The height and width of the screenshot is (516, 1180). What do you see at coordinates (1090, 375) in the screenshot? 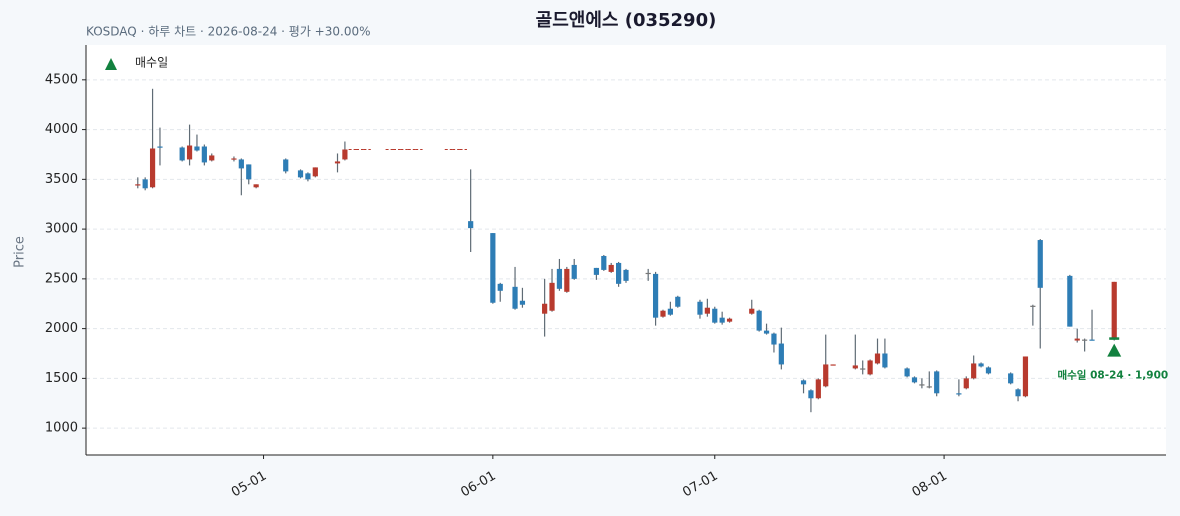
I see `buy-annotation-label: 매수일 08-24` at bounding box center [1090, 375].